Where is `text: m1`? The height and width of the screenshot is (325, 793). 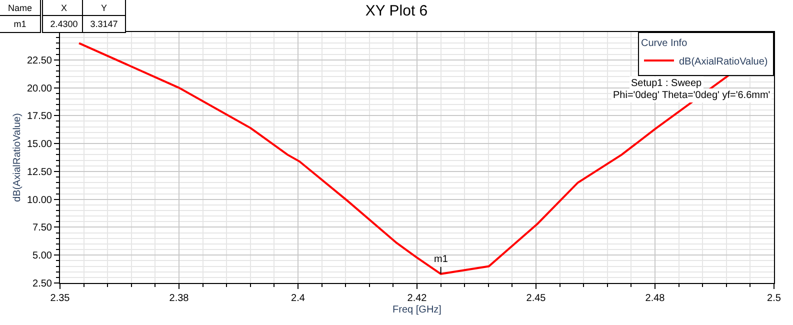 text: m1 is located at coordinates (20, 24).